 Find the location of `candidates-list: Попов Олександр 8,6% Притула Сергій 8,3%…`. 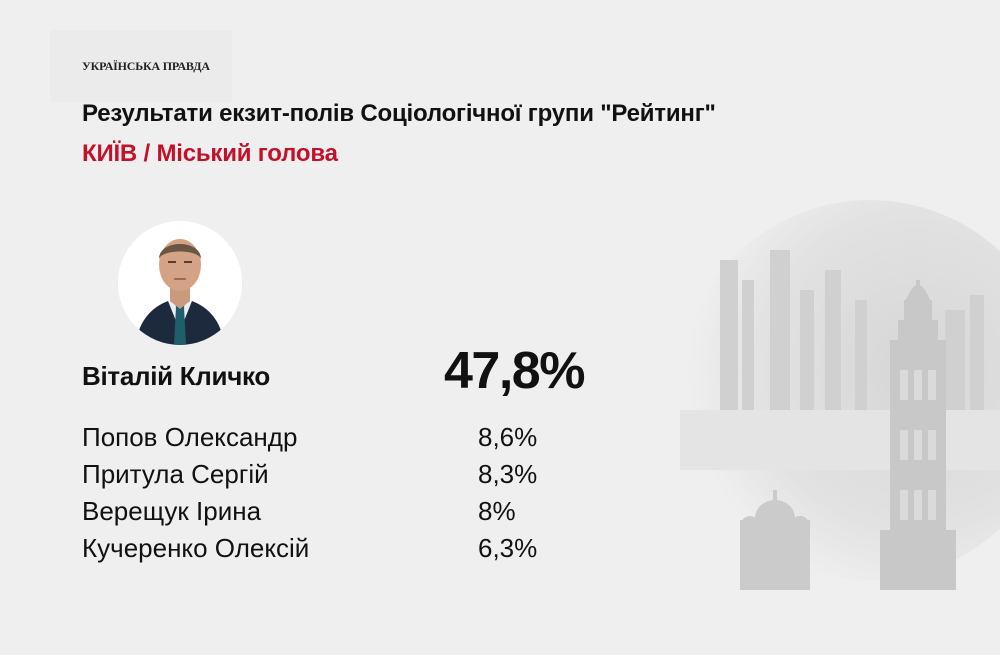

candidates-list: Попов Олександр 8,6% Притула Сергій 8,3%… is located at coordinates (332, 496).